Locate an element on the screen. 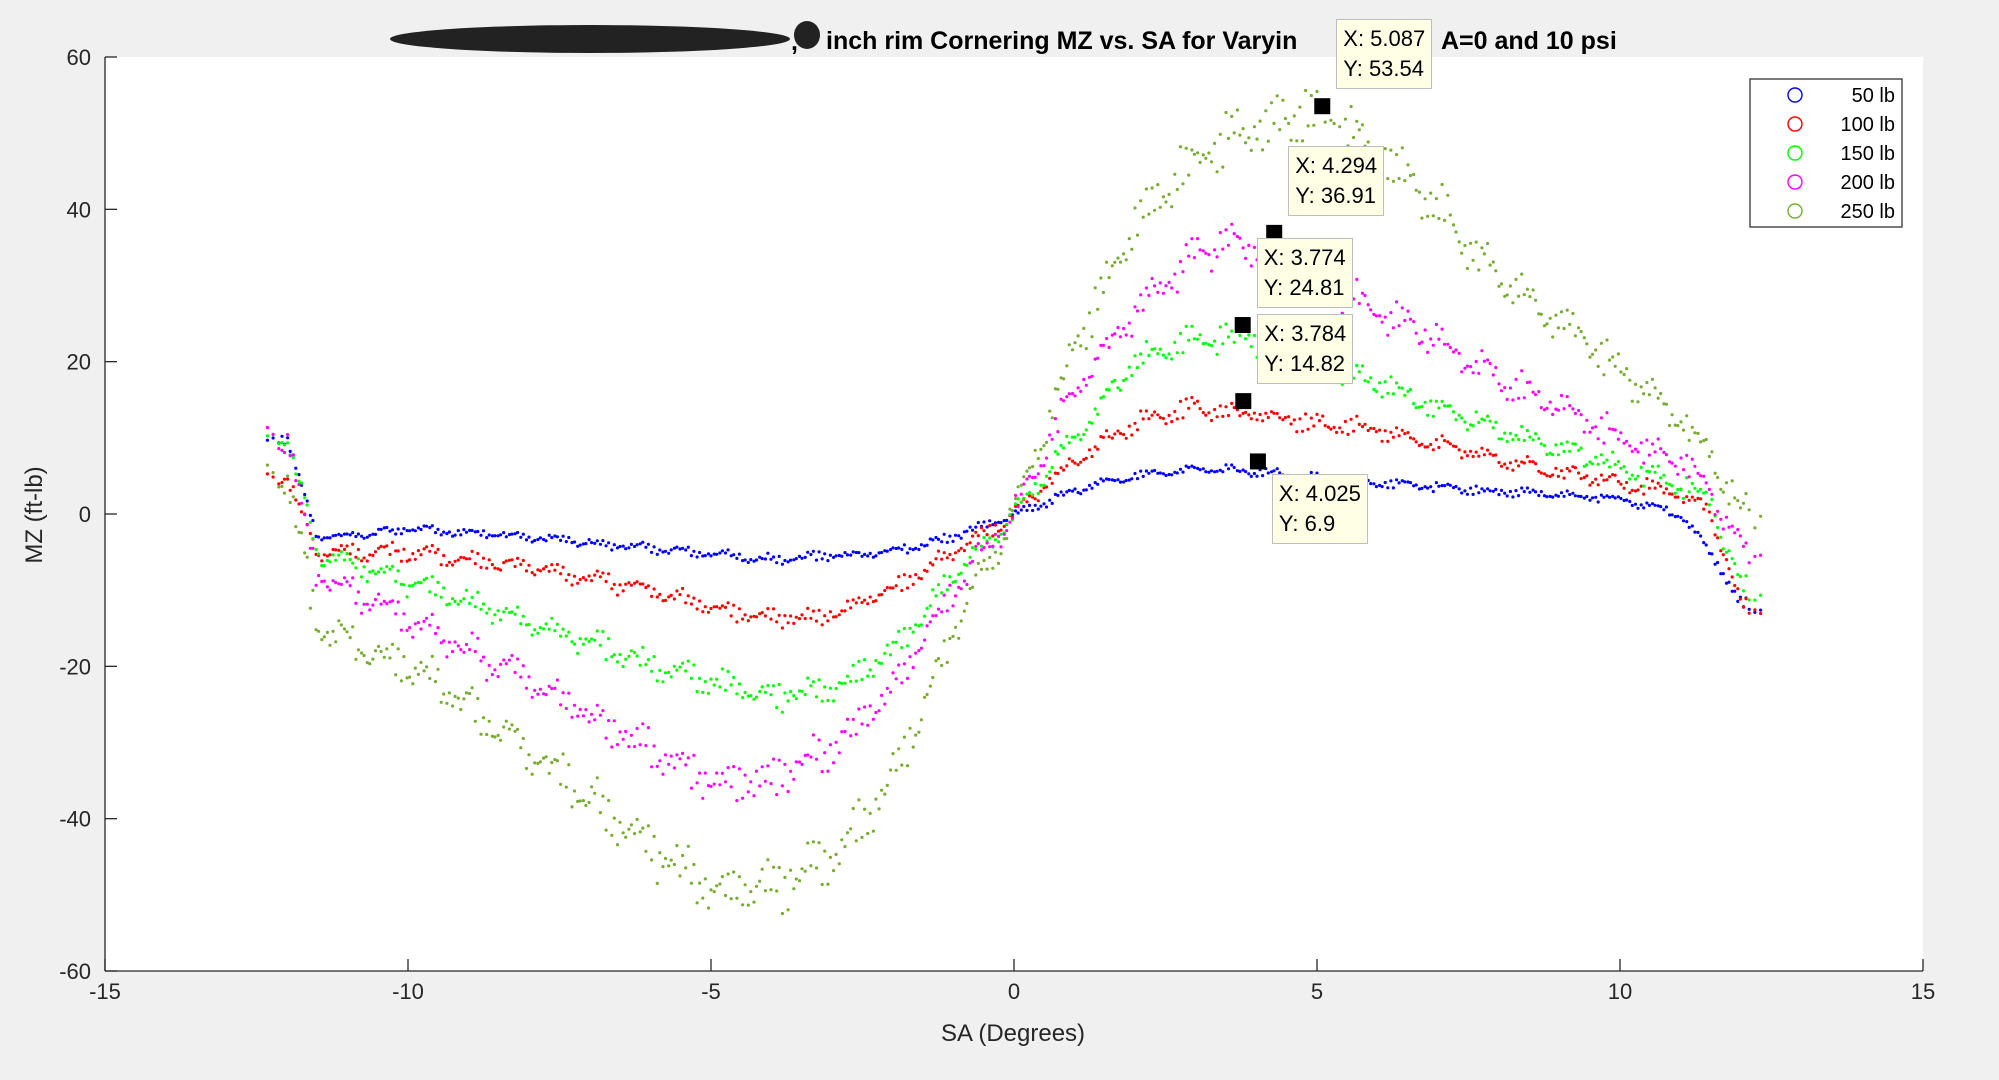  datatip: X: 4.025 Y: 6.9 is located at coordinates (1319, 509).